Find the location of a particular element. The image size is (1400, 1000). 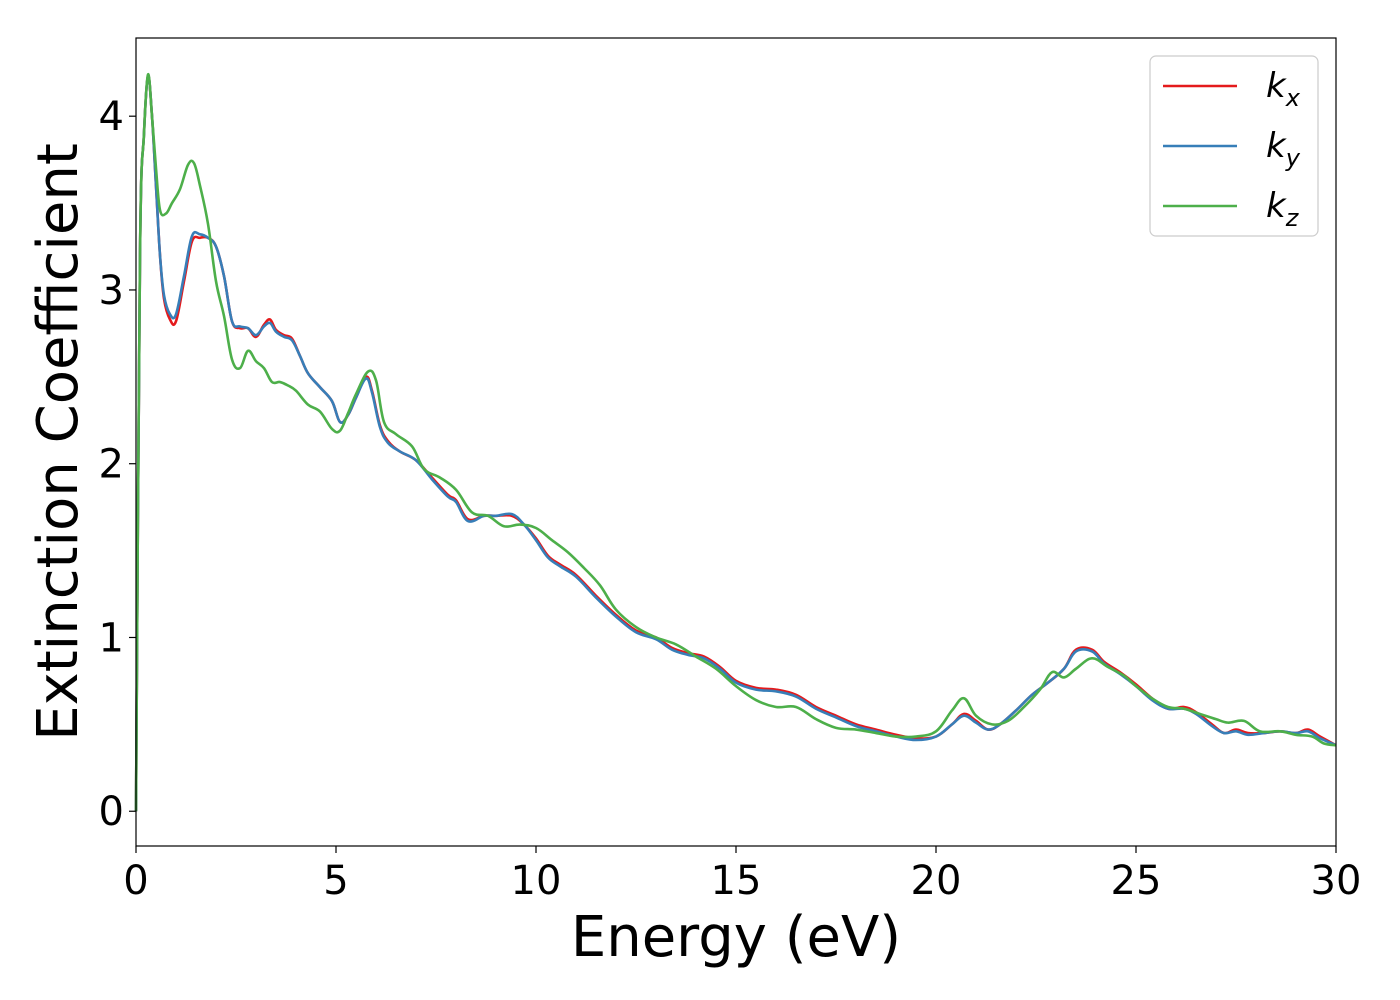

x-tick-label: 5 is located at coordinates (335, 881).